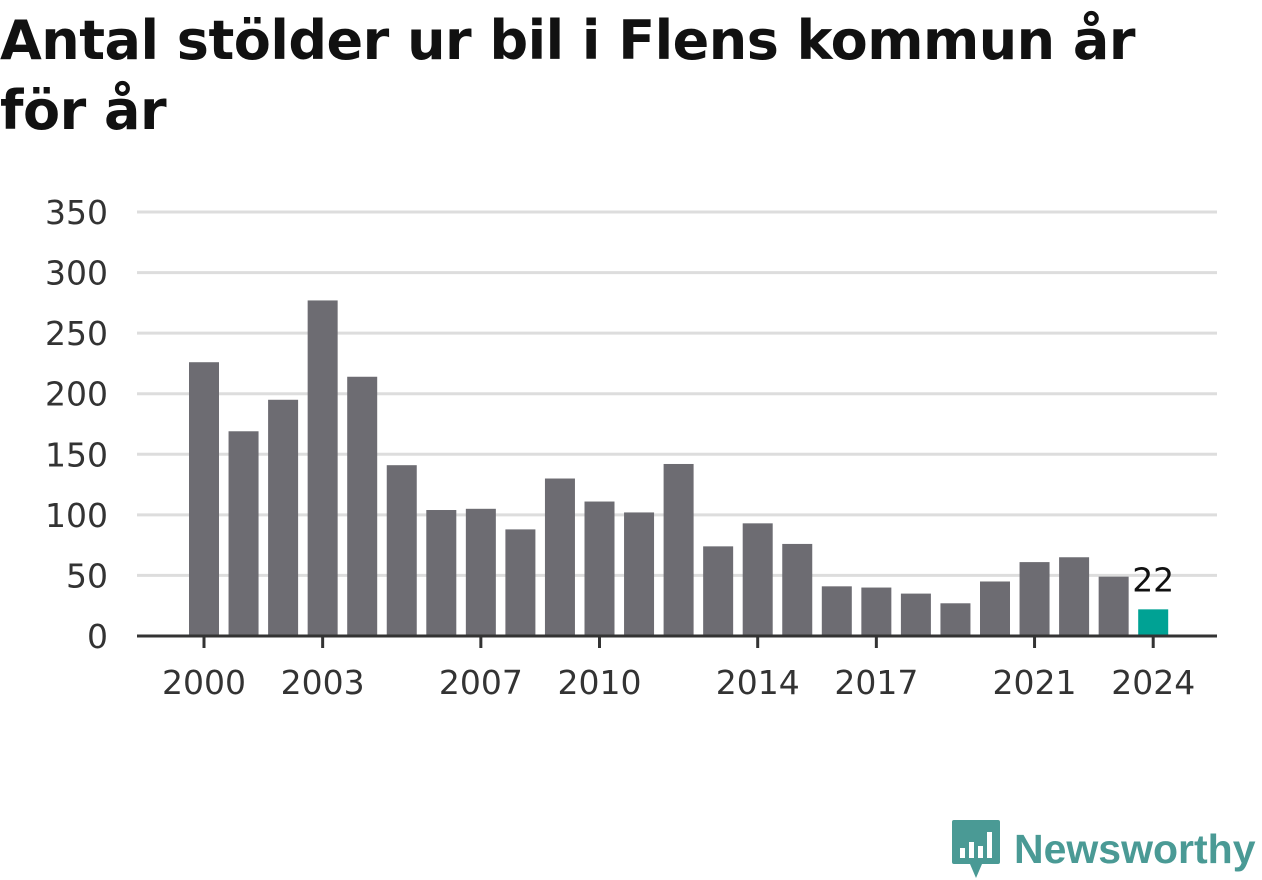 Image resolution: width=1262 pixels, height=880 pixels. I want to click on newsworthy-logo-icon, so click(976, 849).